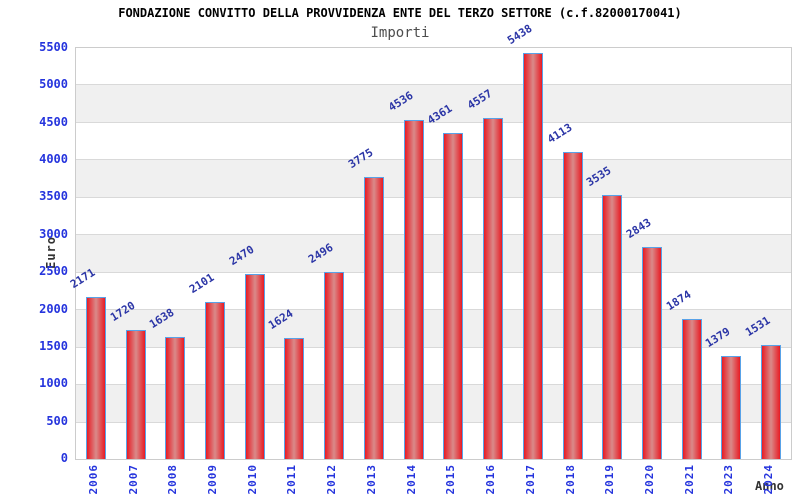  I want to click on y-tick-label: 1000, so click(53, 383).